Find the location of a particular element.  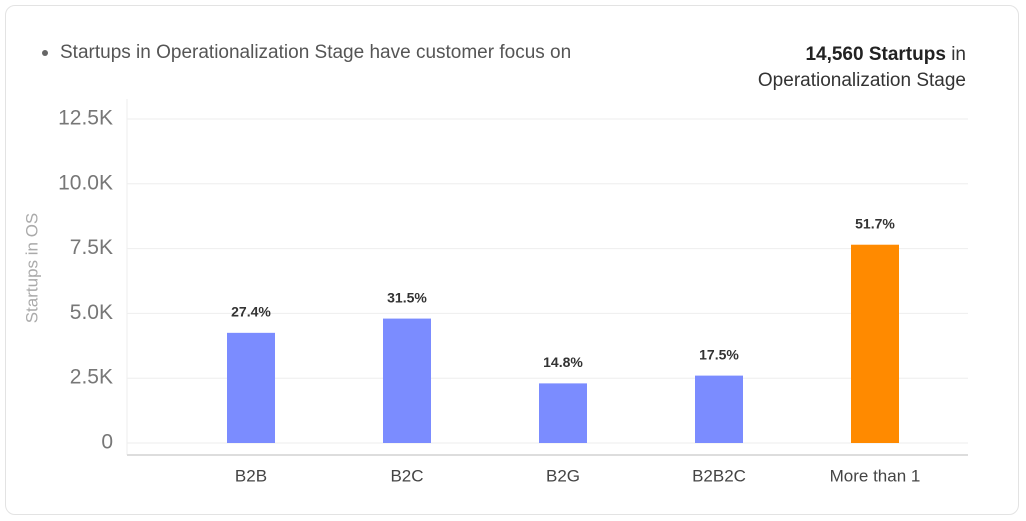

summary-rest: in Operationalization Stage is located at coordinates (861, 67).